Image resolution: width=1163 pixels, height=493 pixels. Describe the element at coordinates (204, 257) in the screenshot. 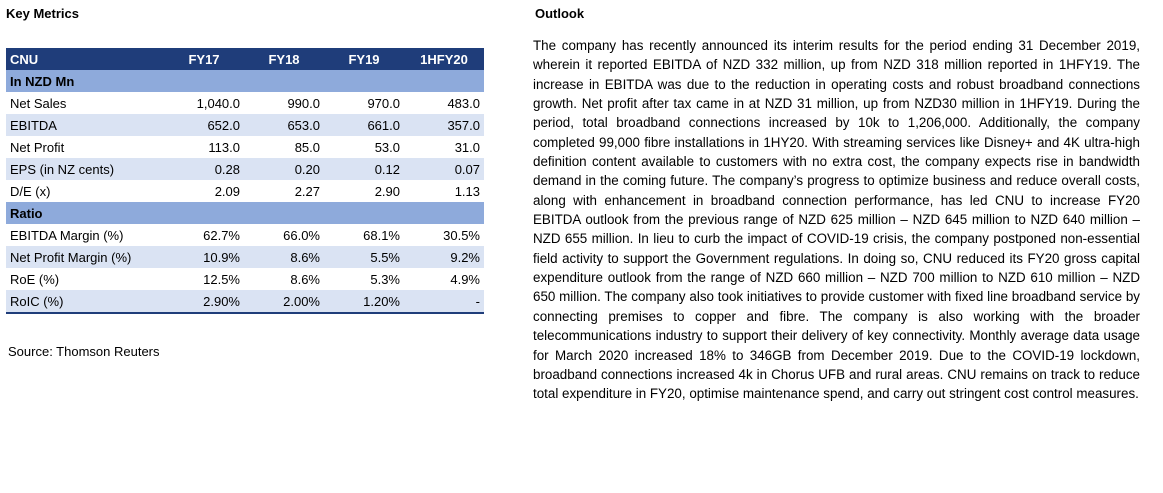

I see `table-cell: 10.9%` at that location.